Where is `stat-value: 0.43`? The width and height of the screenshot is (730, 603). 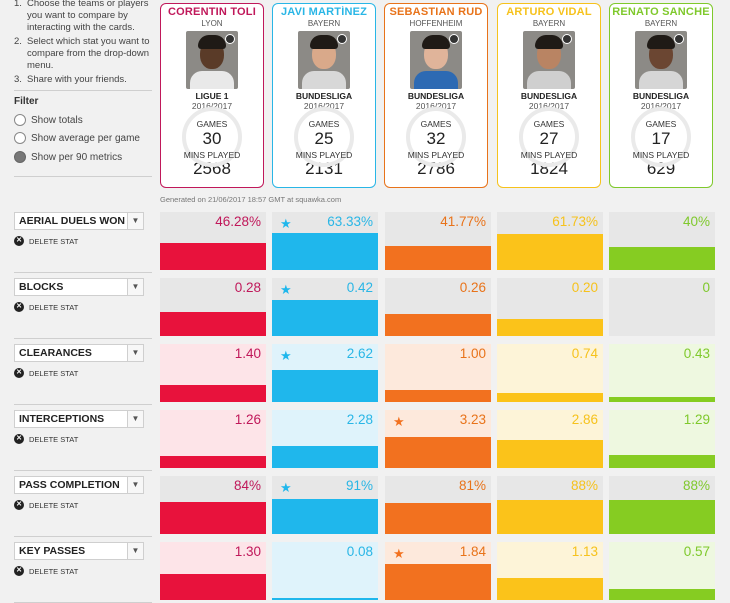
stat-value: 0.43 is located at coordinates (696, 353).